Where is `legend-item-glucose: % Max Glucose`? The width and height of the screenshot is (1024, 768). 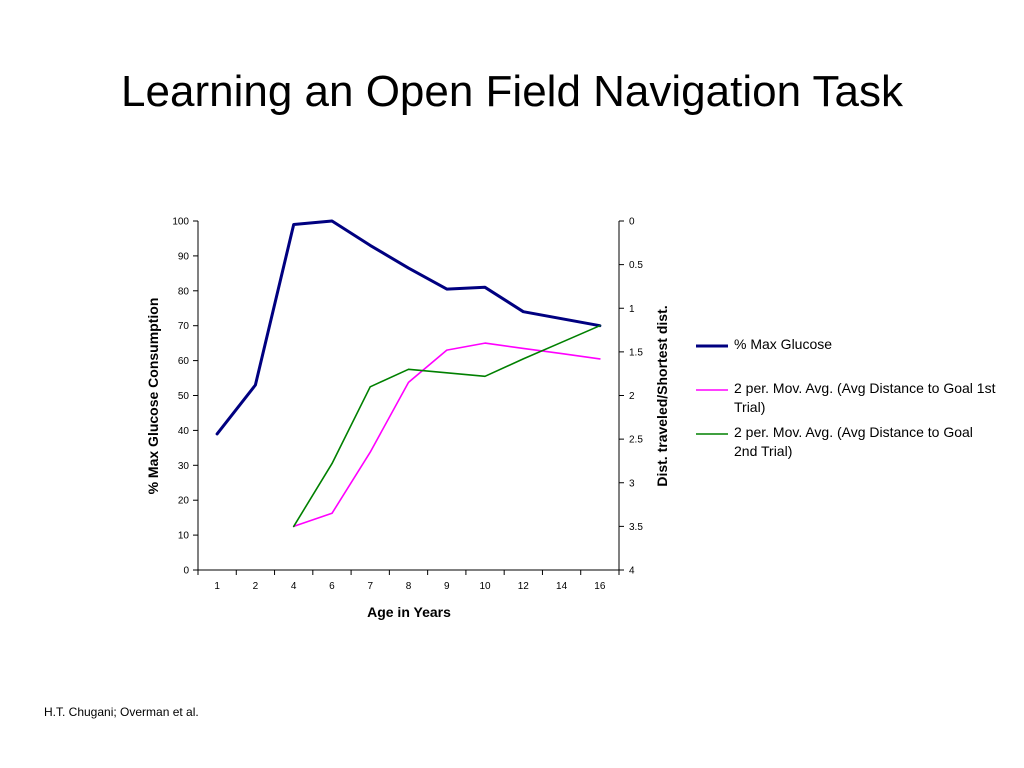
legend-item-glucose: % Max Glucose is located at coordinates (846, 344).